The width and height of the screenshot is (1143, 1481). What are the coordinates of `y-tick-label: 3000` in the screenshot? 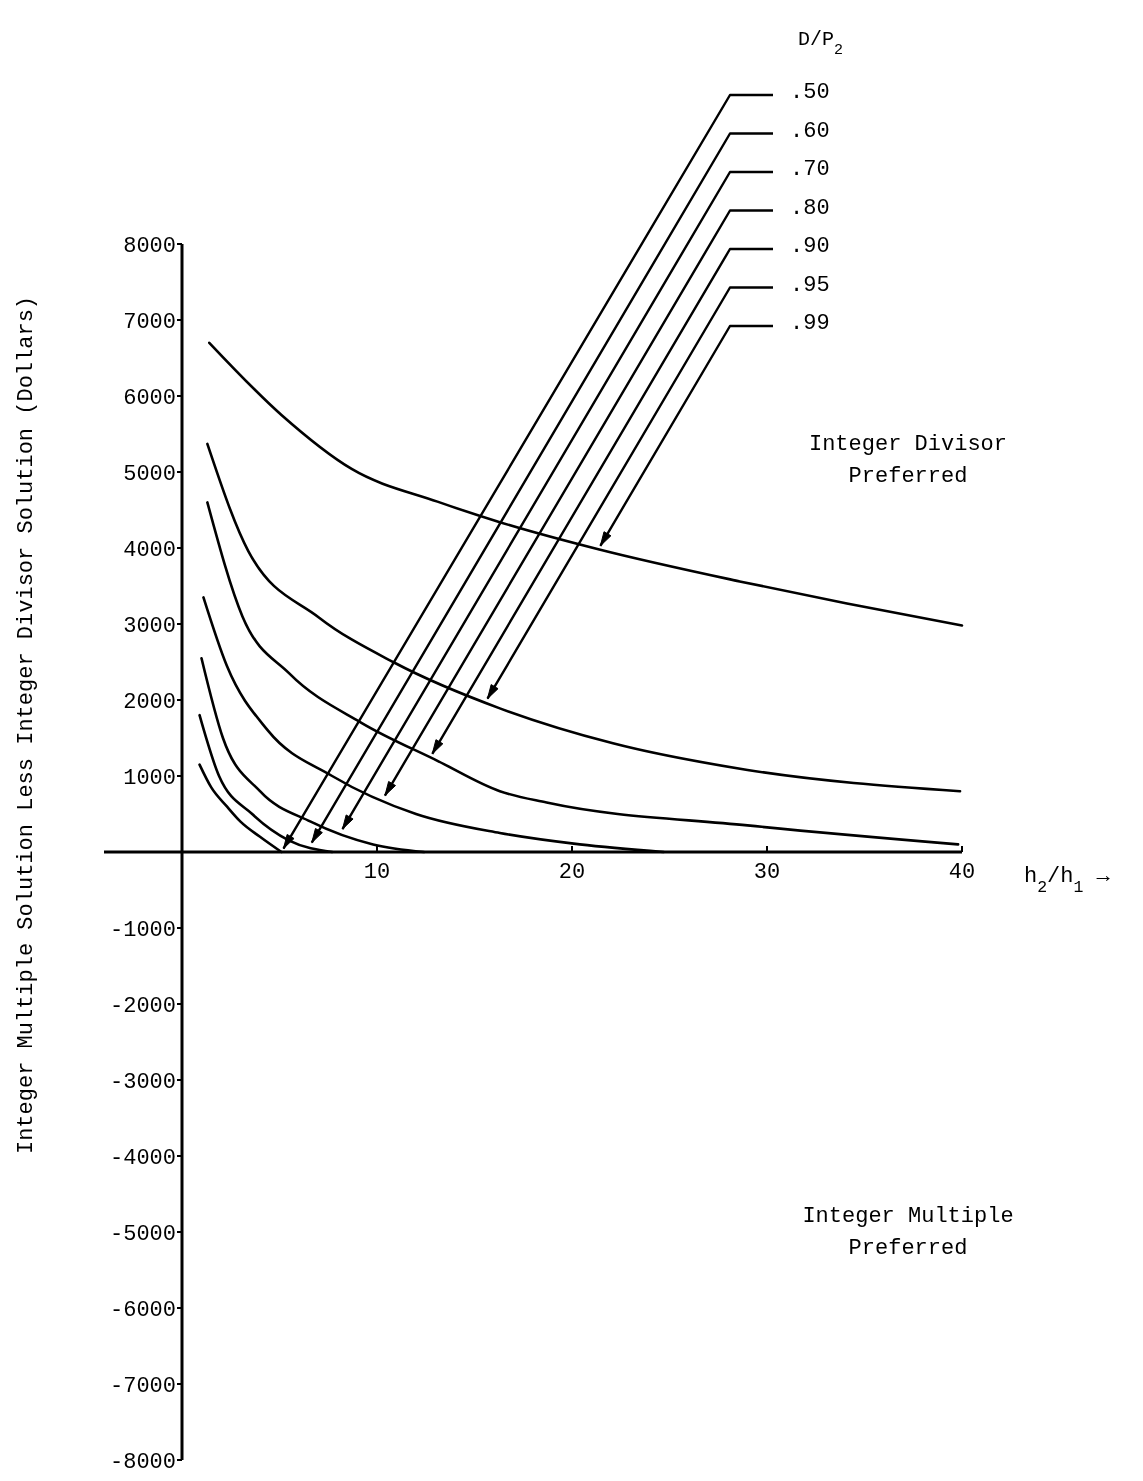 It's located at (149, 626).